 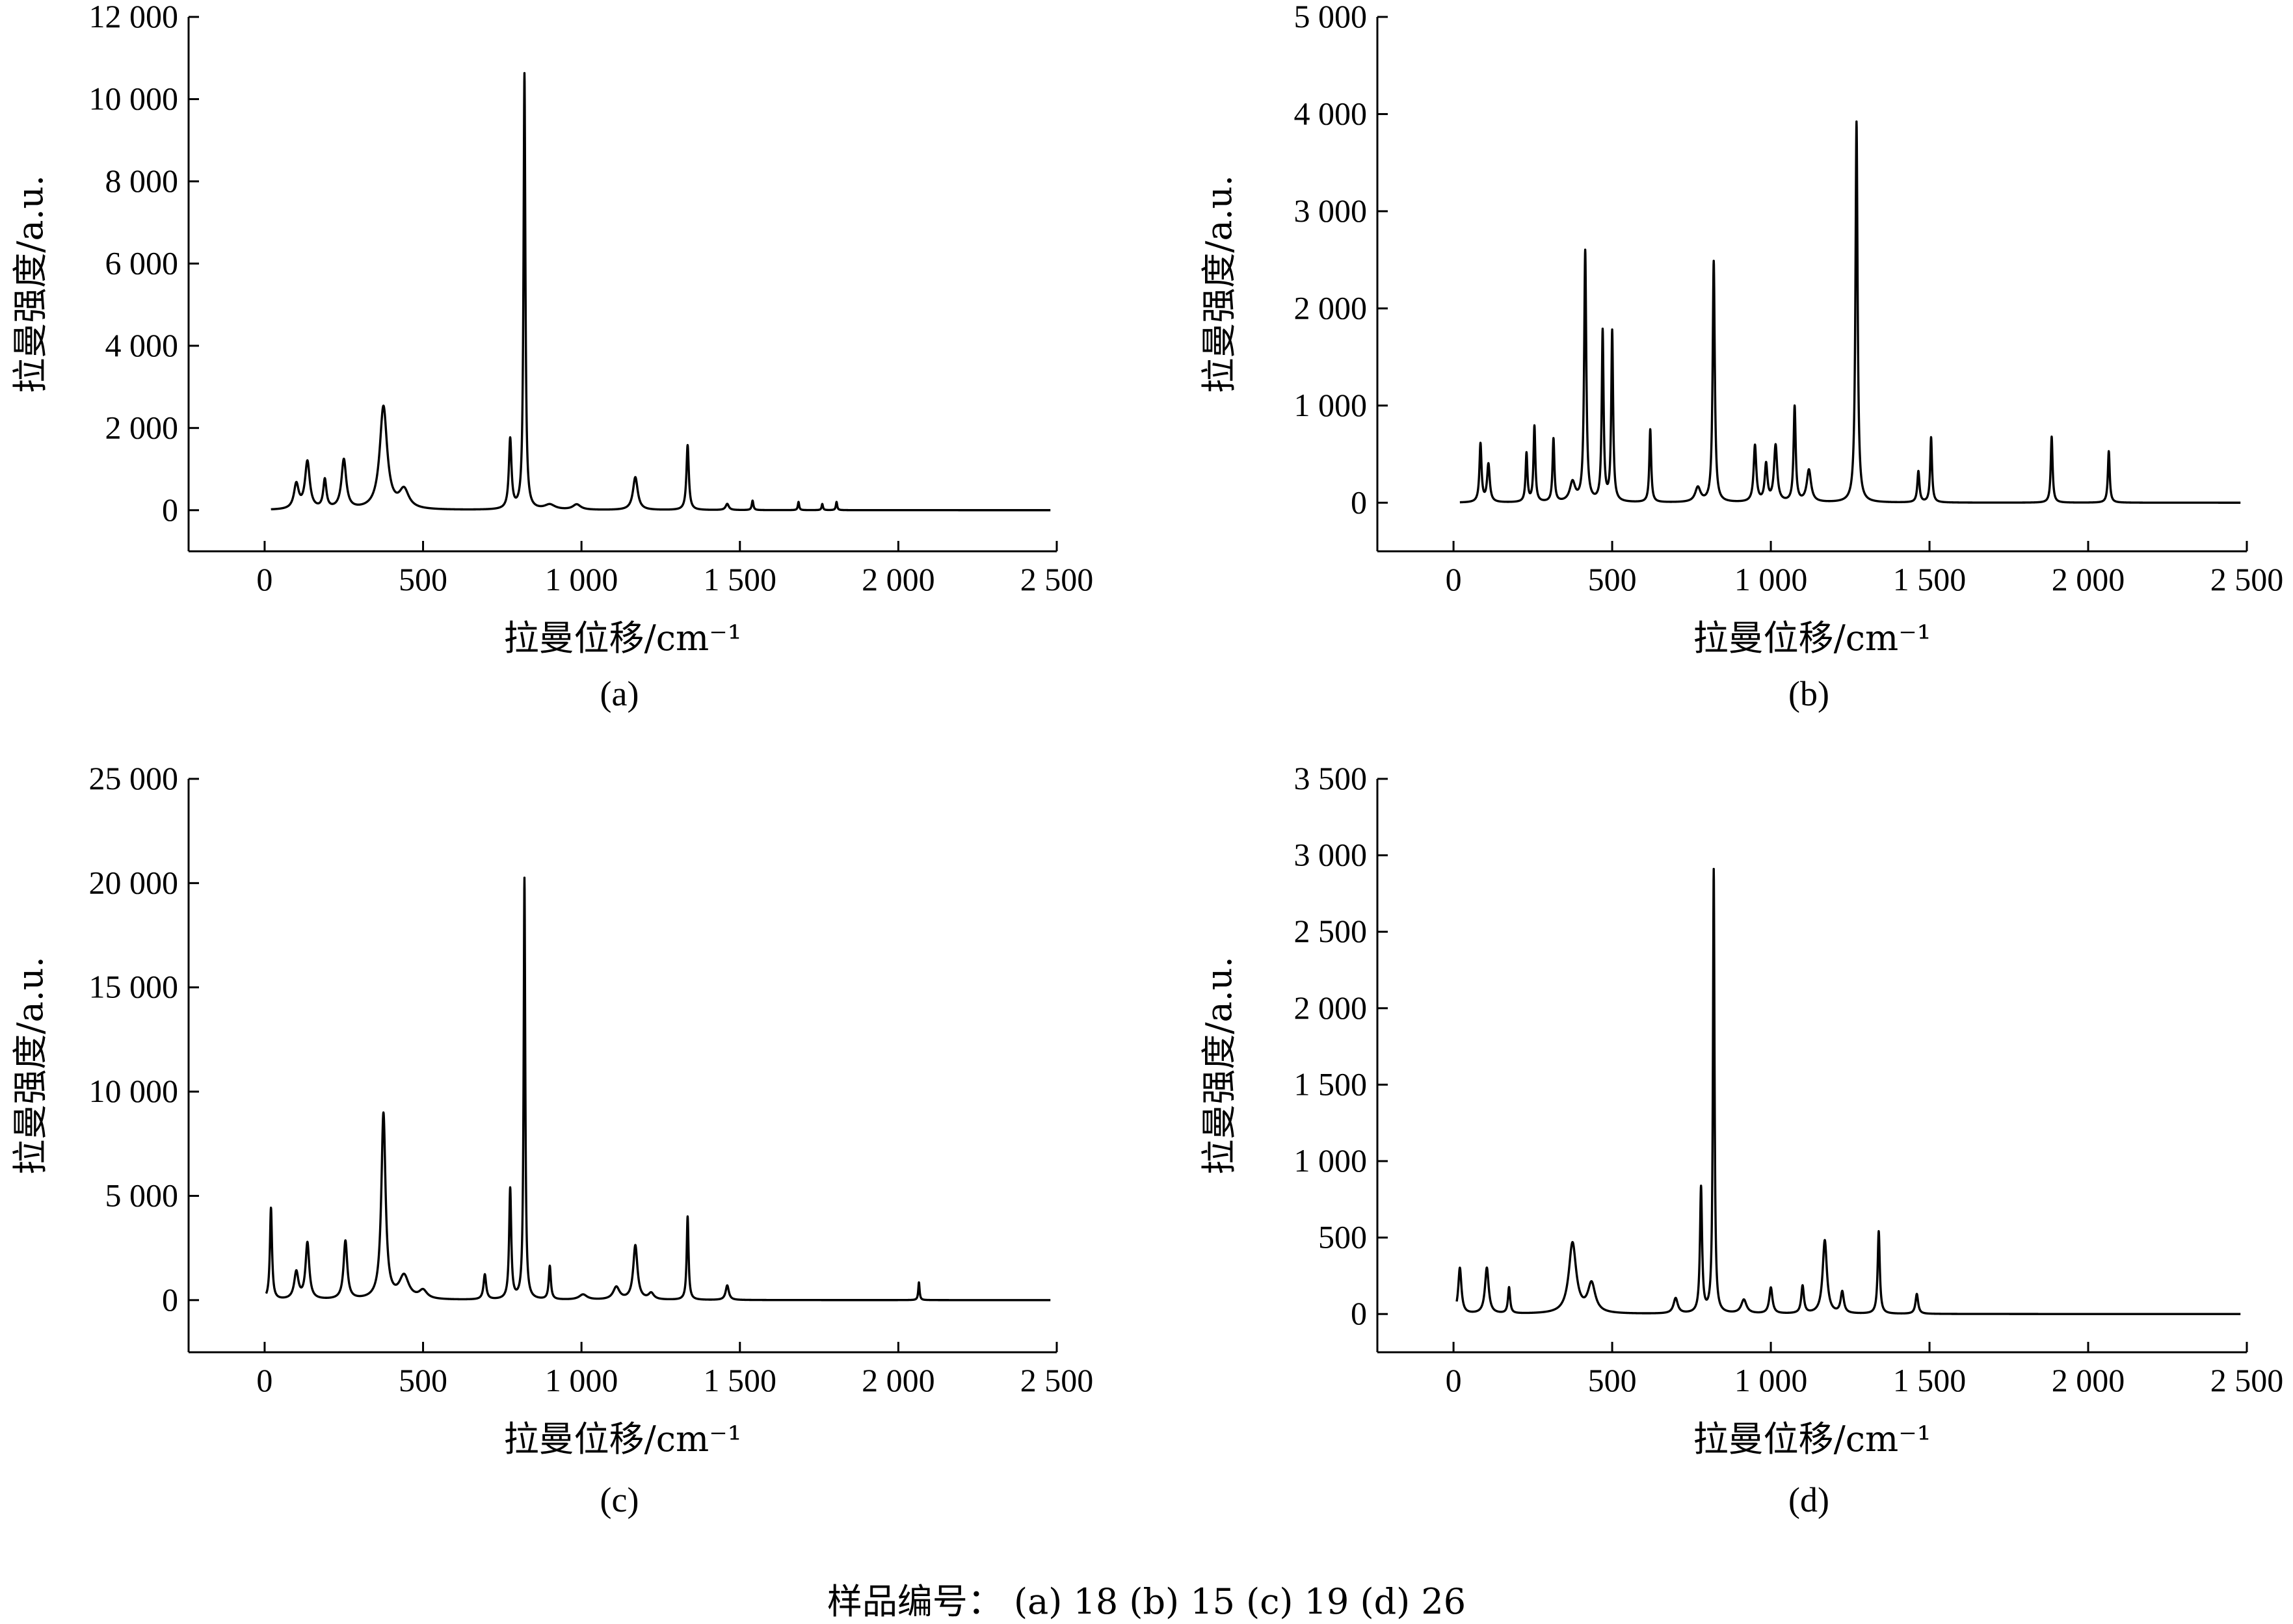 What do you see at coordinates (1342, 1237) in the screenshot?
I see `y-tick-label: 500` at bounding box center [1342, 1237].